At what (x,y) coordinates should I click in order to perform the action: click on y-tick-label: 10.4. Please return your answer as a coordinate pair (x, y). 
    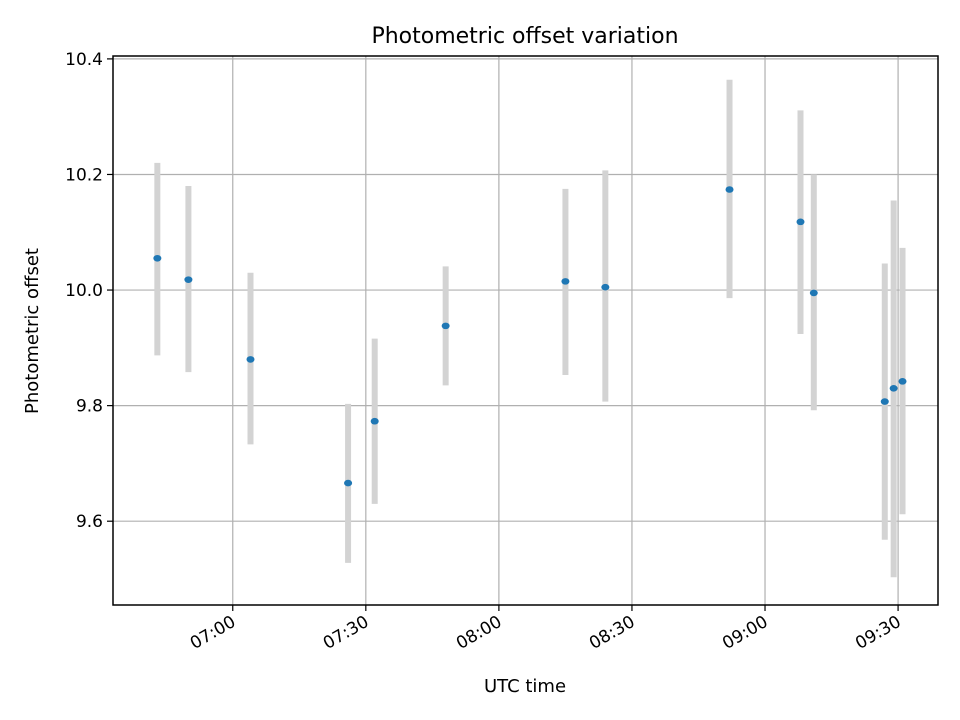
    Looking at the image, I should click on (84, 60).